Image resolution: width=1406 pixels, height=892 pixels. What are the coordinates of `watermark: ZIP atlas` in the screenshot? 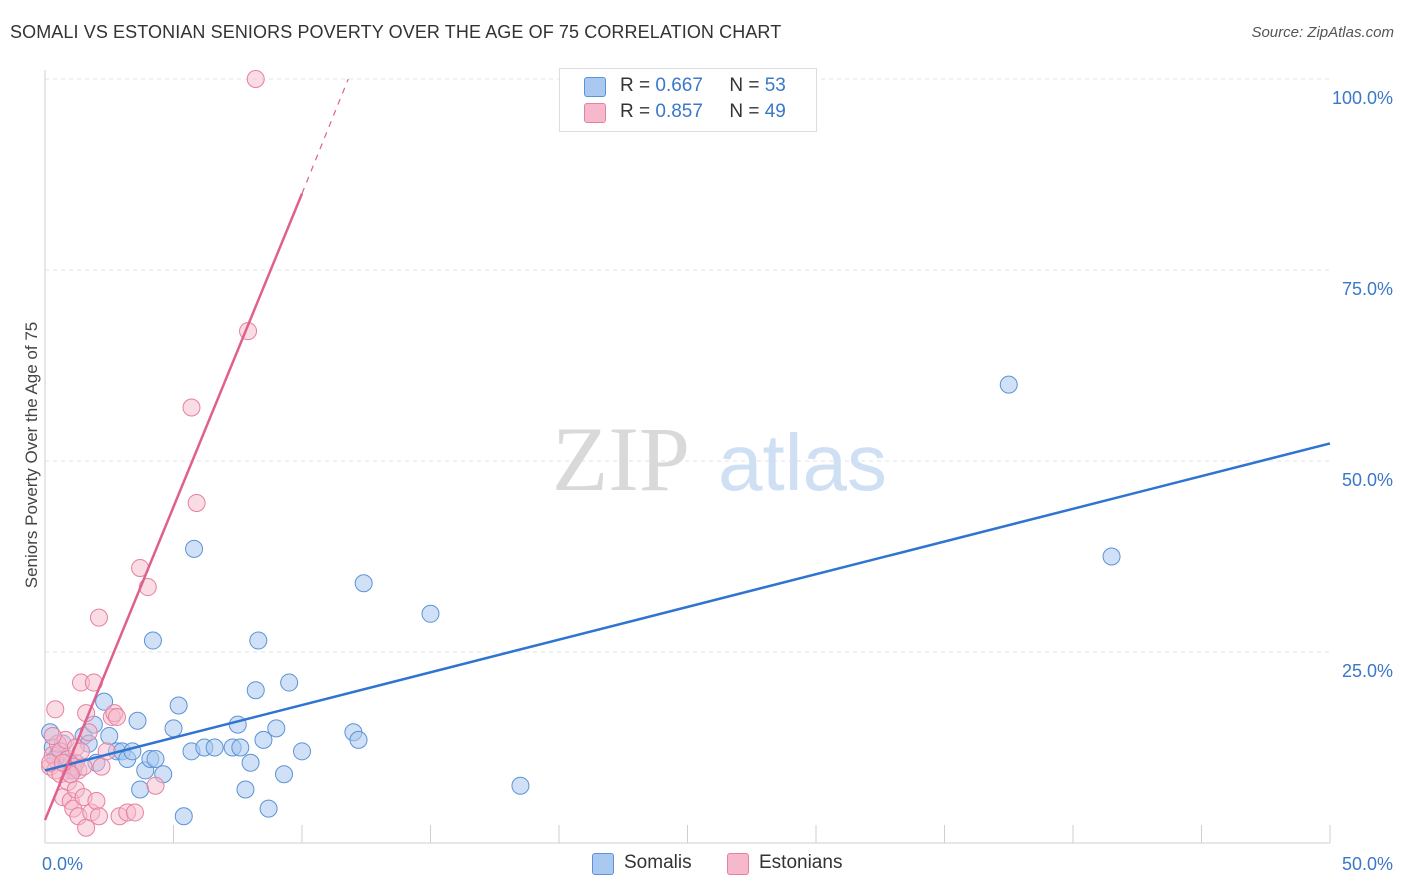 It's located at (719, 459).